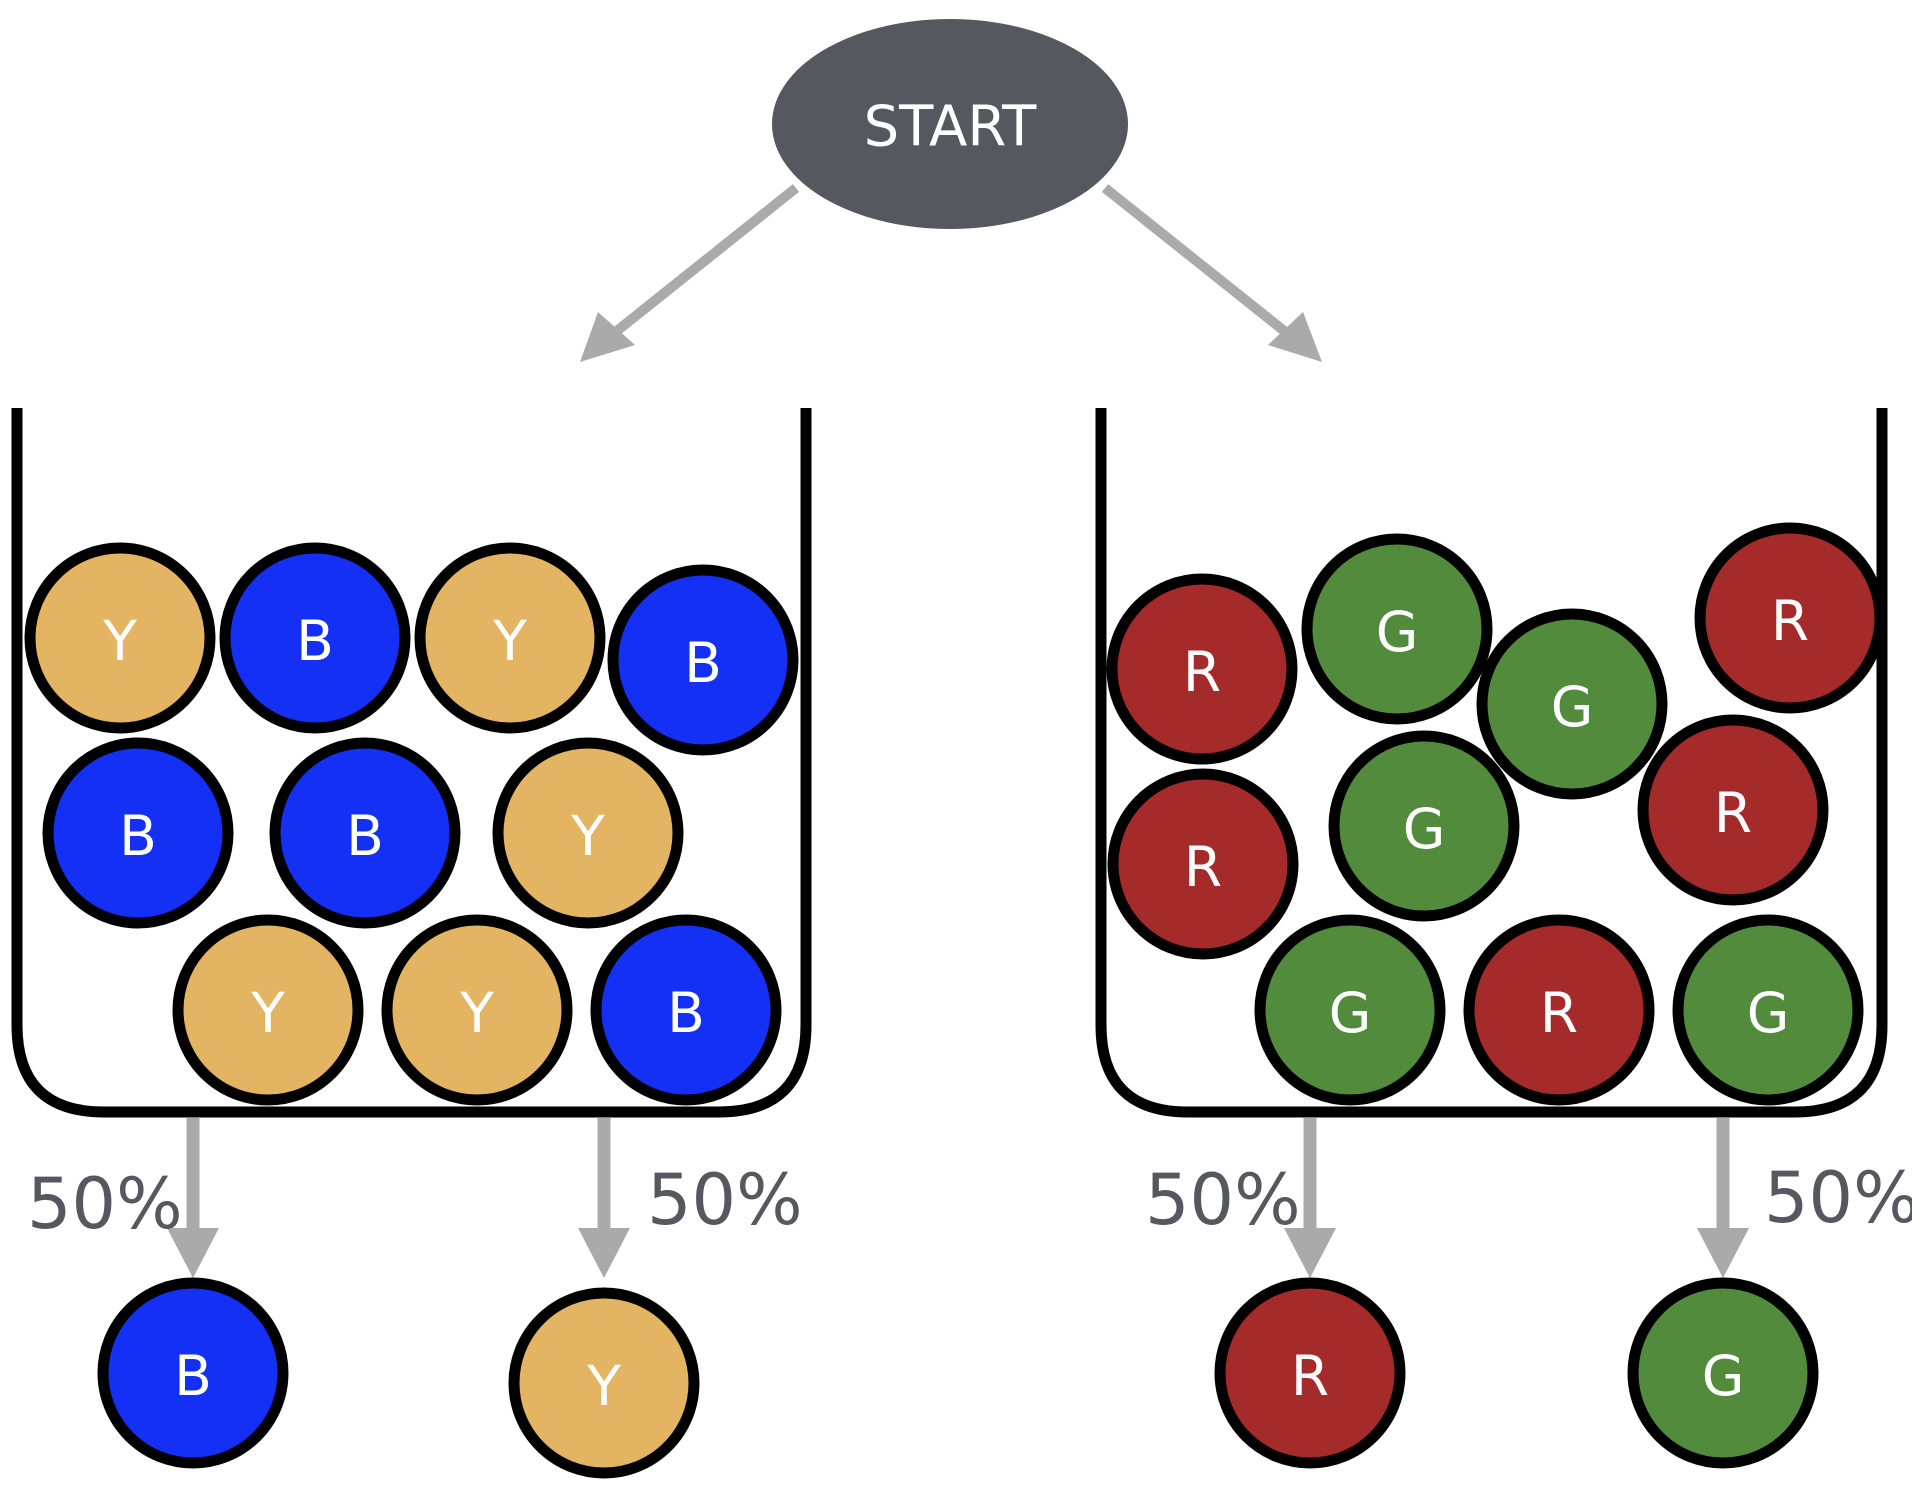 The width and height of the screenshot is (1912, 1486). Describe the element at coordinates (951, 127) in the screenshot. I see `start-label: START` at that location.